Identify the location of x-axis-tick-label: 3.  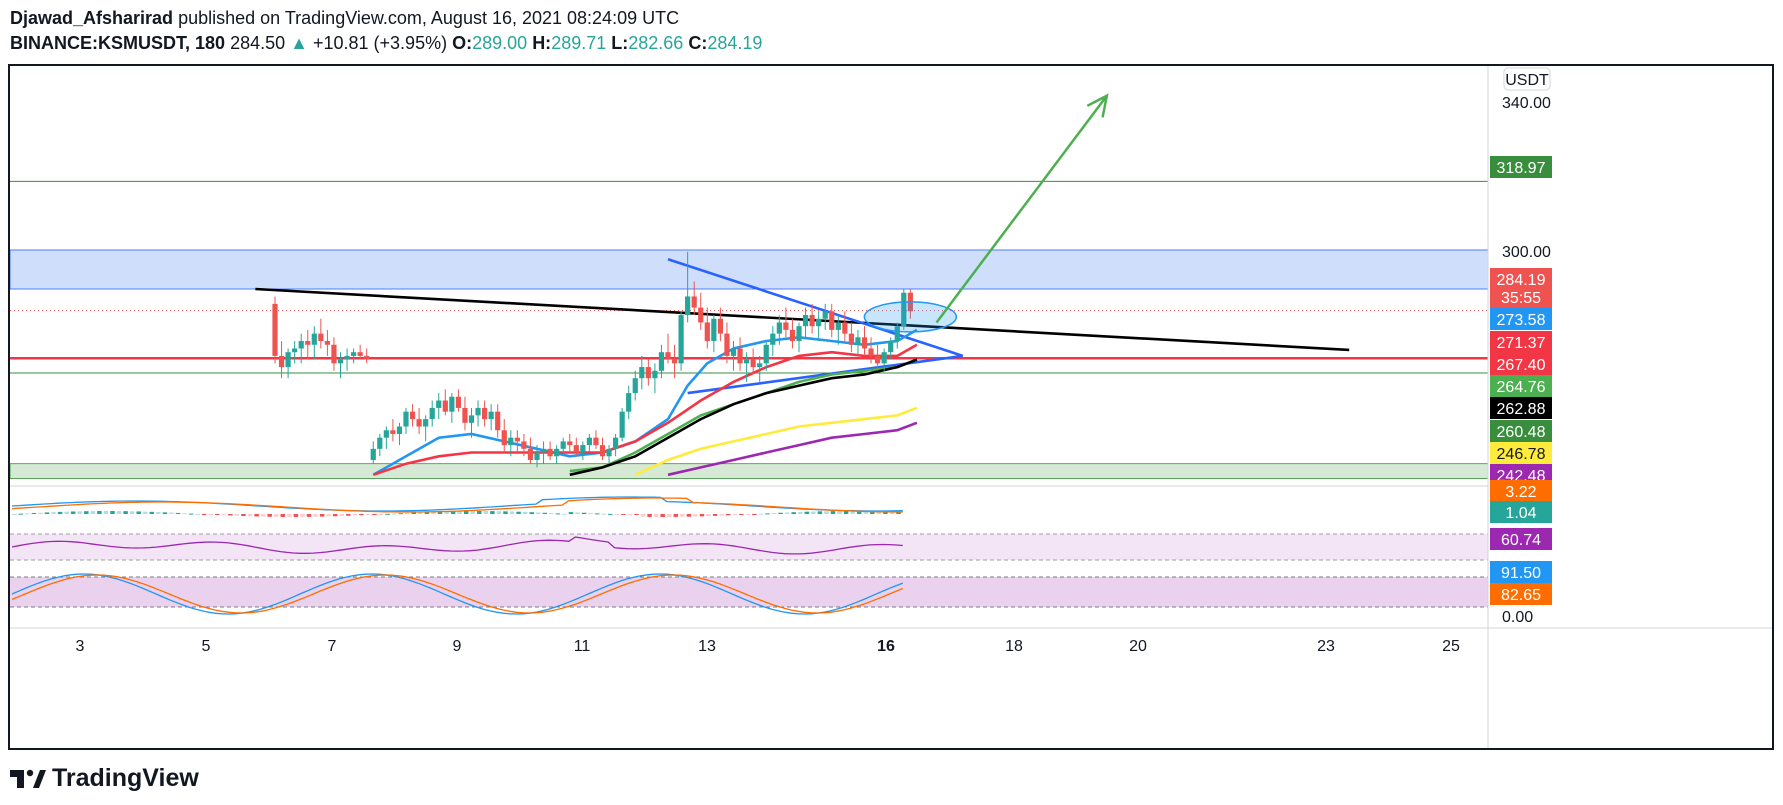
(80, 646).